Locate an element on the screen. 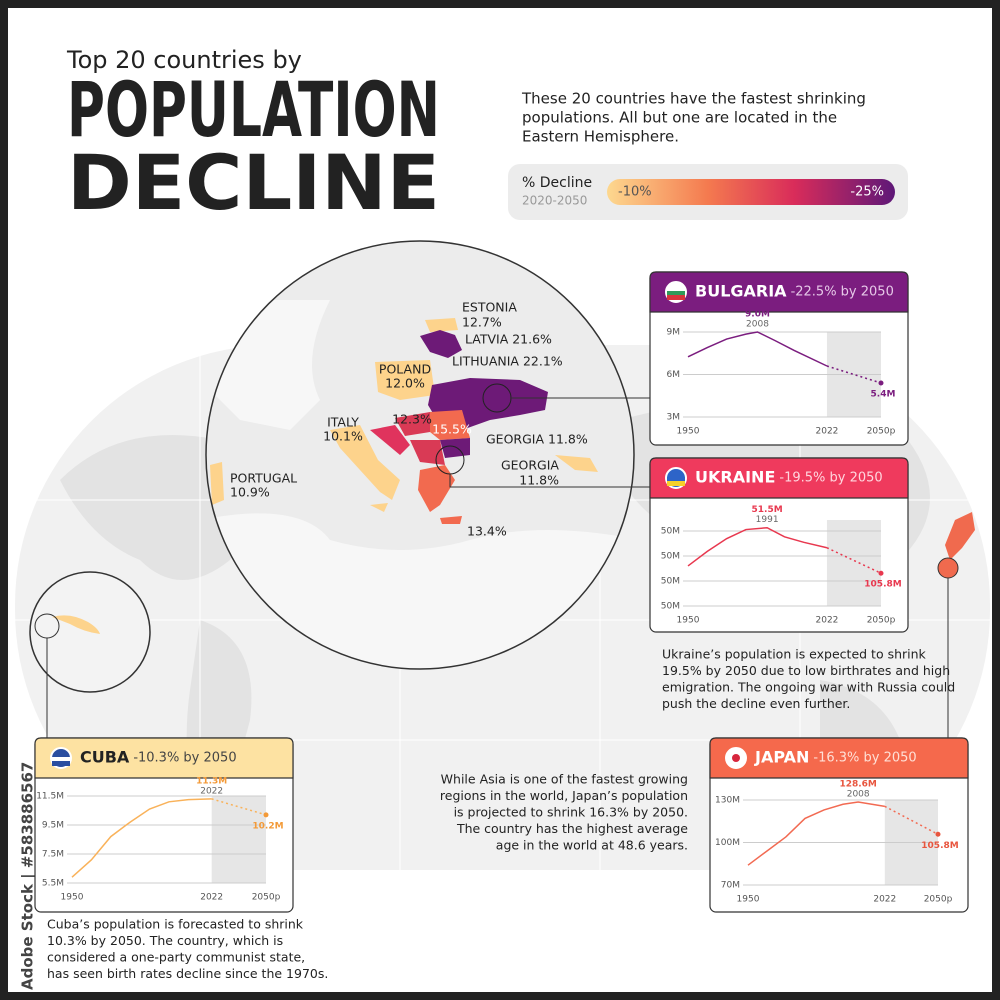  map-label: 12.7% is located at coordinates (482, 322).